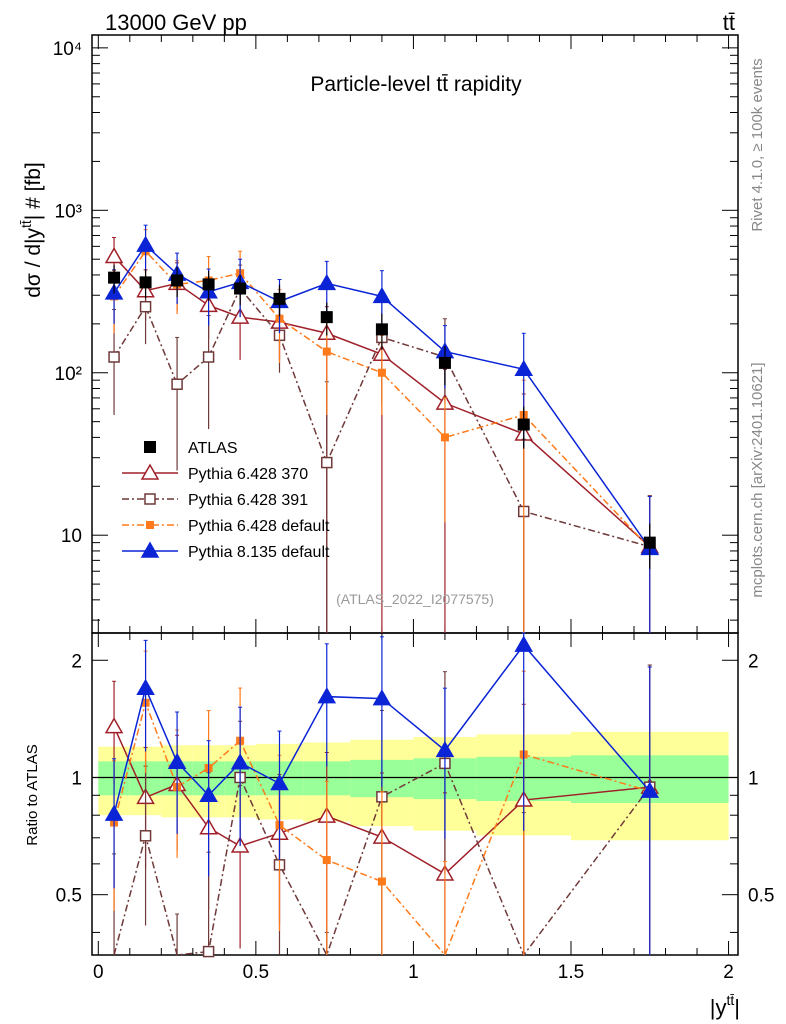 This screenshot has width=786, height=1024. I want to click on y-axis-label-main: dσ / d|ytt̄| # [fb], so click(31, 230).